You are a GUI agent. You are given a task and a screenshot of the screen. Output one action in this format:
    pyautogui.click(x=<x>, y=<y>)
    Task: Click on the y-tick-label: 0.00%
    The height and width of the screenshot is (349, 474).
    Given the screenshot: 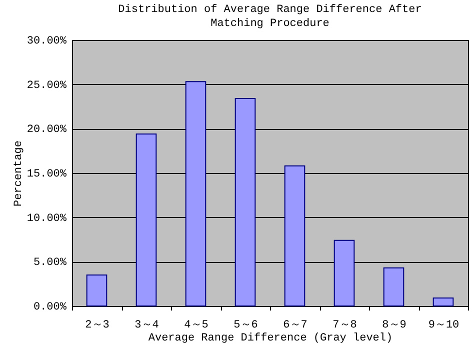 What is the action you would take?
    pyautogui.click(x=50, y=308)
    